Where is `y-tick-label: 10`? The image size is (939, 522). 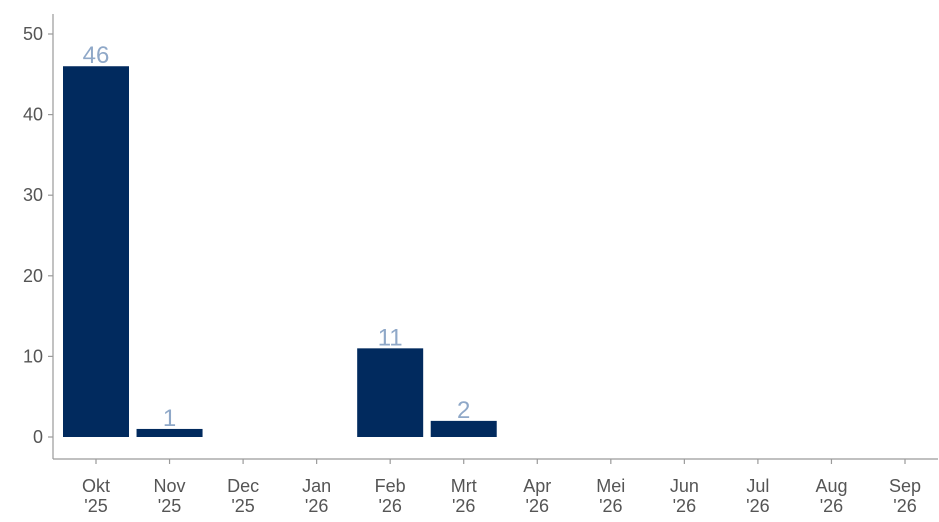
y-tick-label: 10 is located at coordinates (33, 356).